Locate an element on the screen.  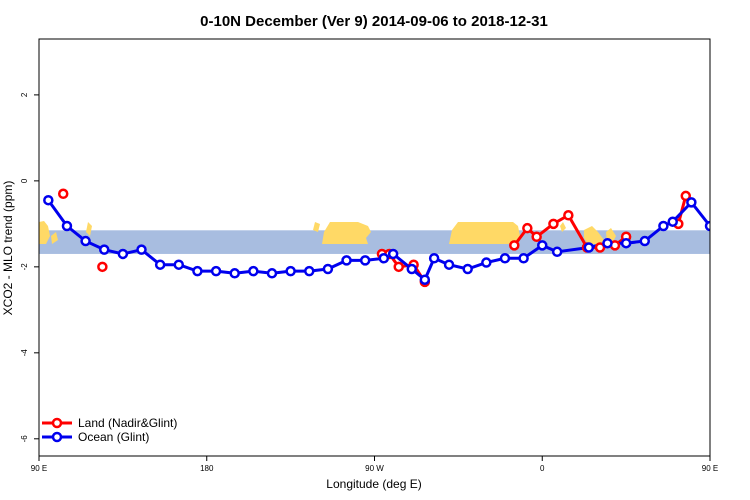
land-shapes is located at coordinates (333, 232).